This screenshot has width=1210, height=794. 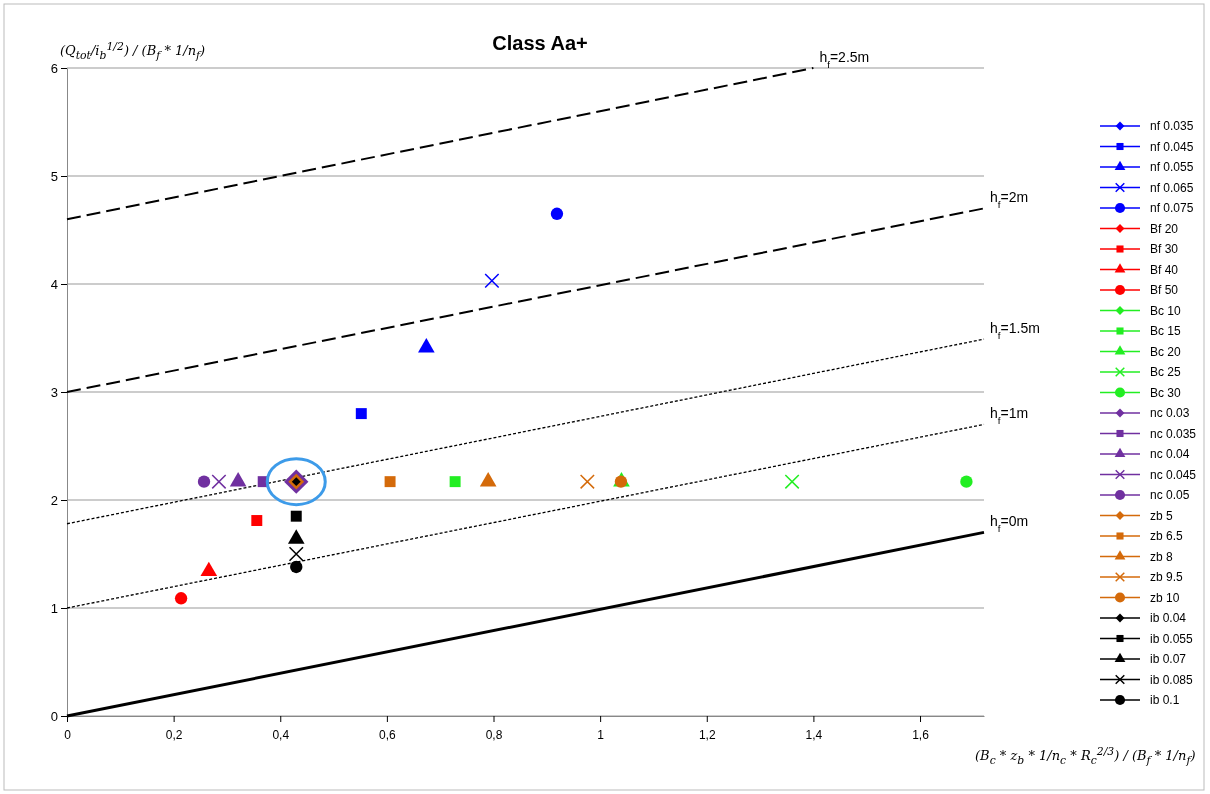 I want to click on legend-label: ib 0.085, so click(x=1172, y=679).